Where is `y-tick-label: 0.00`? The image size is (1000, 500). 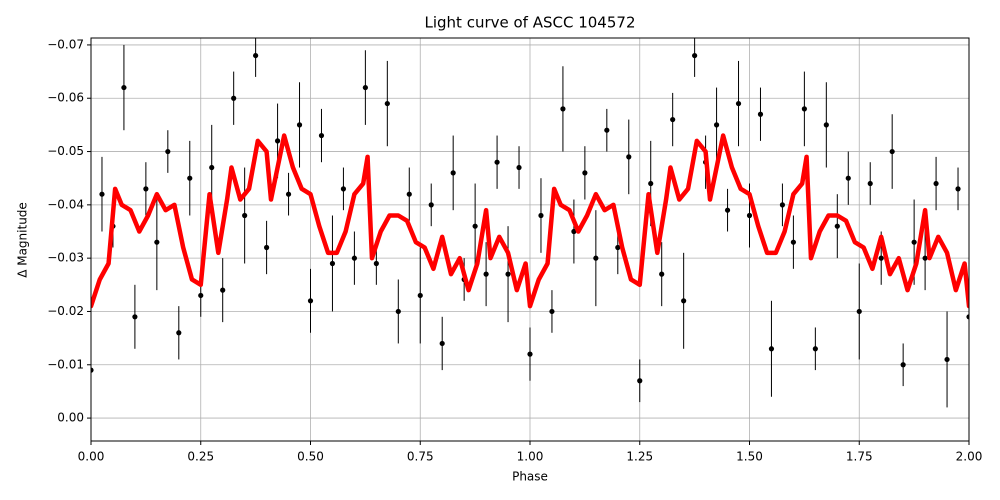
y-tick-label: 0.00 is located at coordinates (70, 418).